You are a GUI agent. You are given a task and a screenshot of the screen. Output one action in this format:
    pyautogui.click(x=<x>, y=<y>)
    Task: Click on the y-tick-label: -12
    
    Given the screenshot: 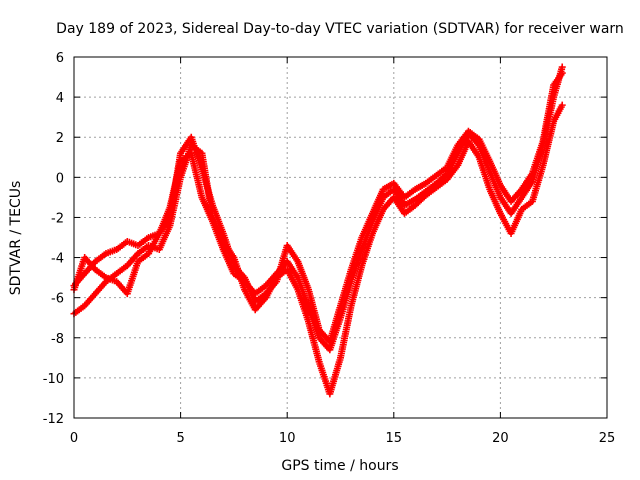 What is the action you would take?
    pyautogui.click(x=53, y=419)
    